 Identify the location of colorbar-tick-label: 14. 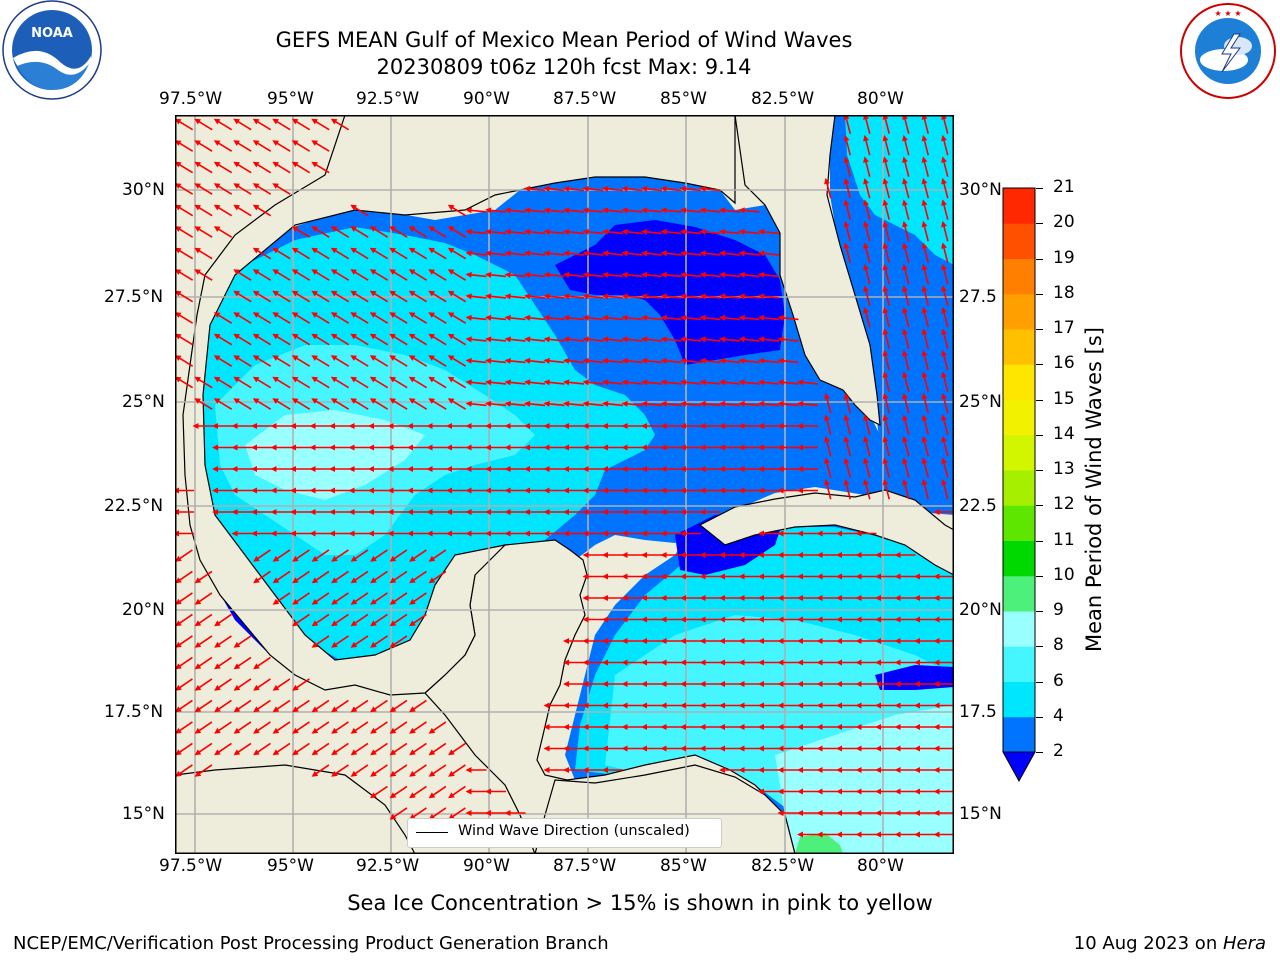
(1064, 433).